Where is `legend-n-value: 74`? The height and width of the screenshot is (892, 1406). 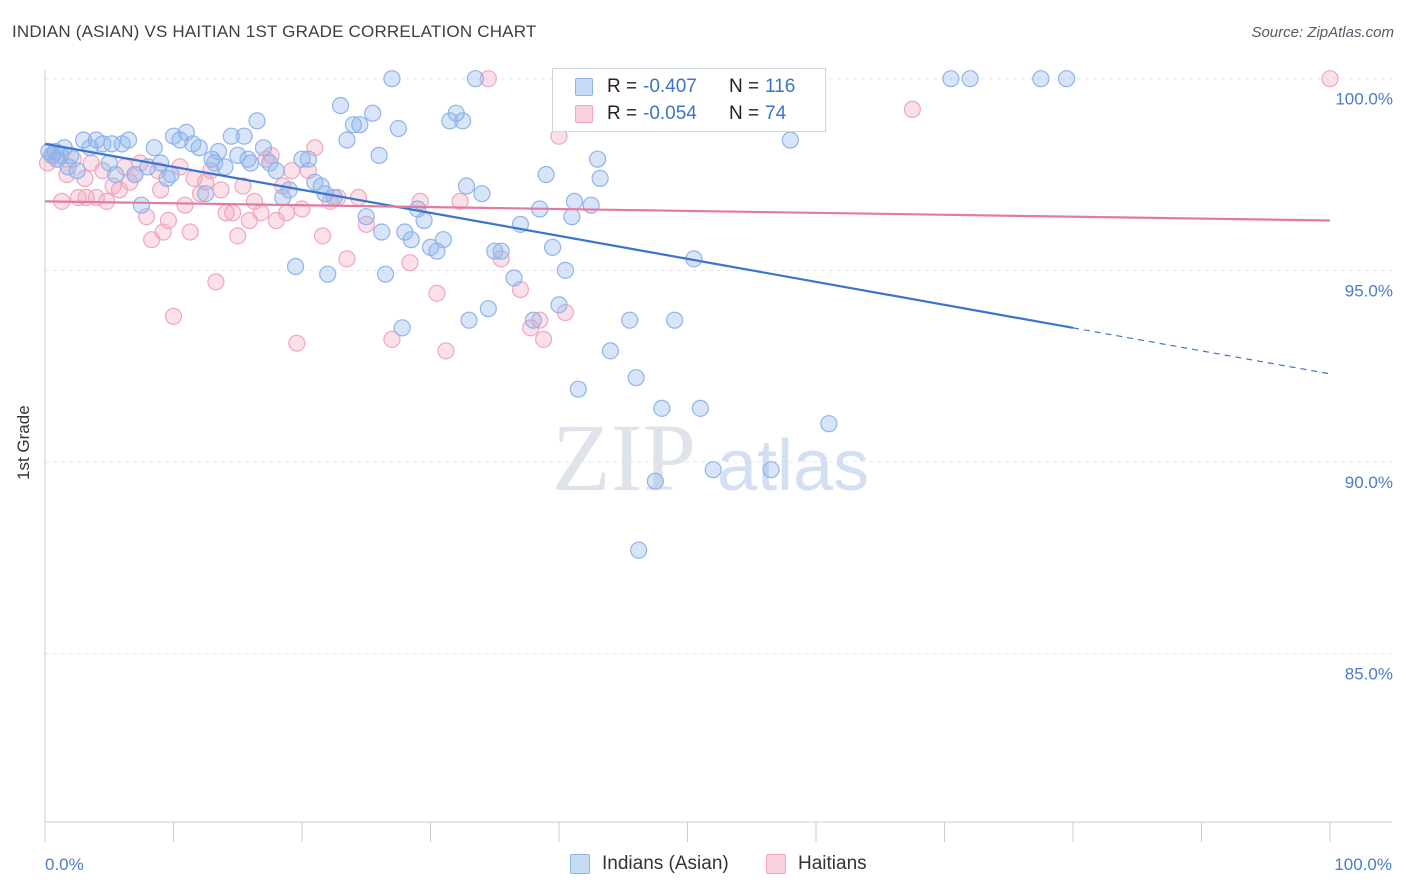 legend-n-value: 74 is located at coordinates (776, 113).